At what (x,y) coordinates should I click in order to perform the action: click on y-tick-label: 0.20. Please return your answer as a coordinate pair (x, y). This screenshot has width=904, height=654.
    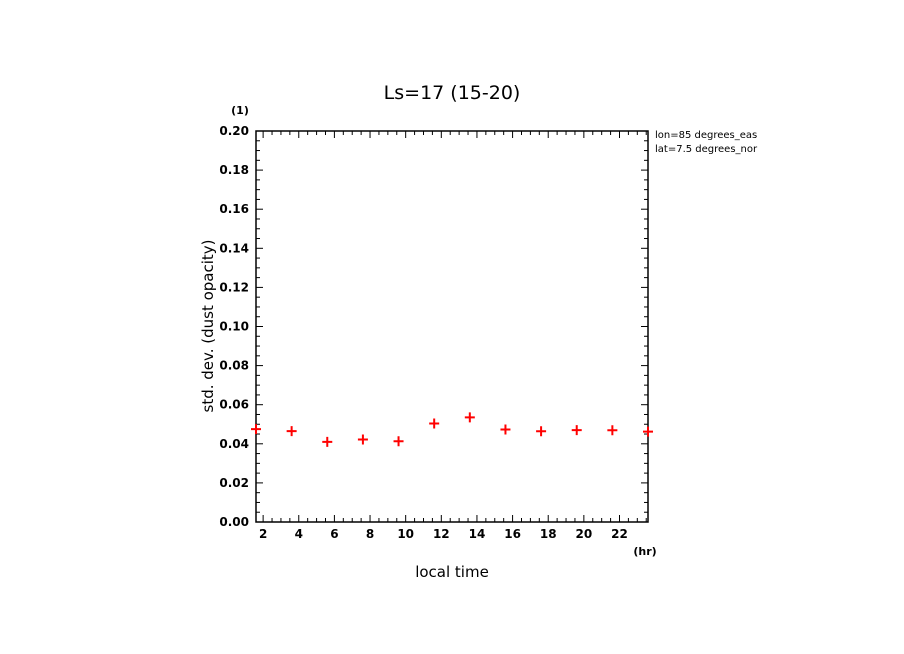
    Looking at the image, I should click on (234, 131).